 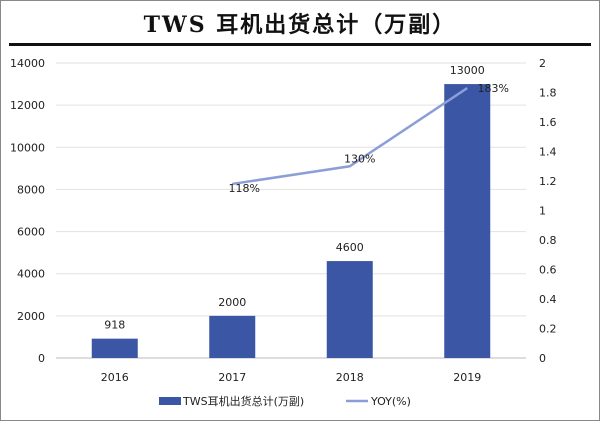 I want to click on right-axis-tick-label: 0, so click(x=542, y=358).